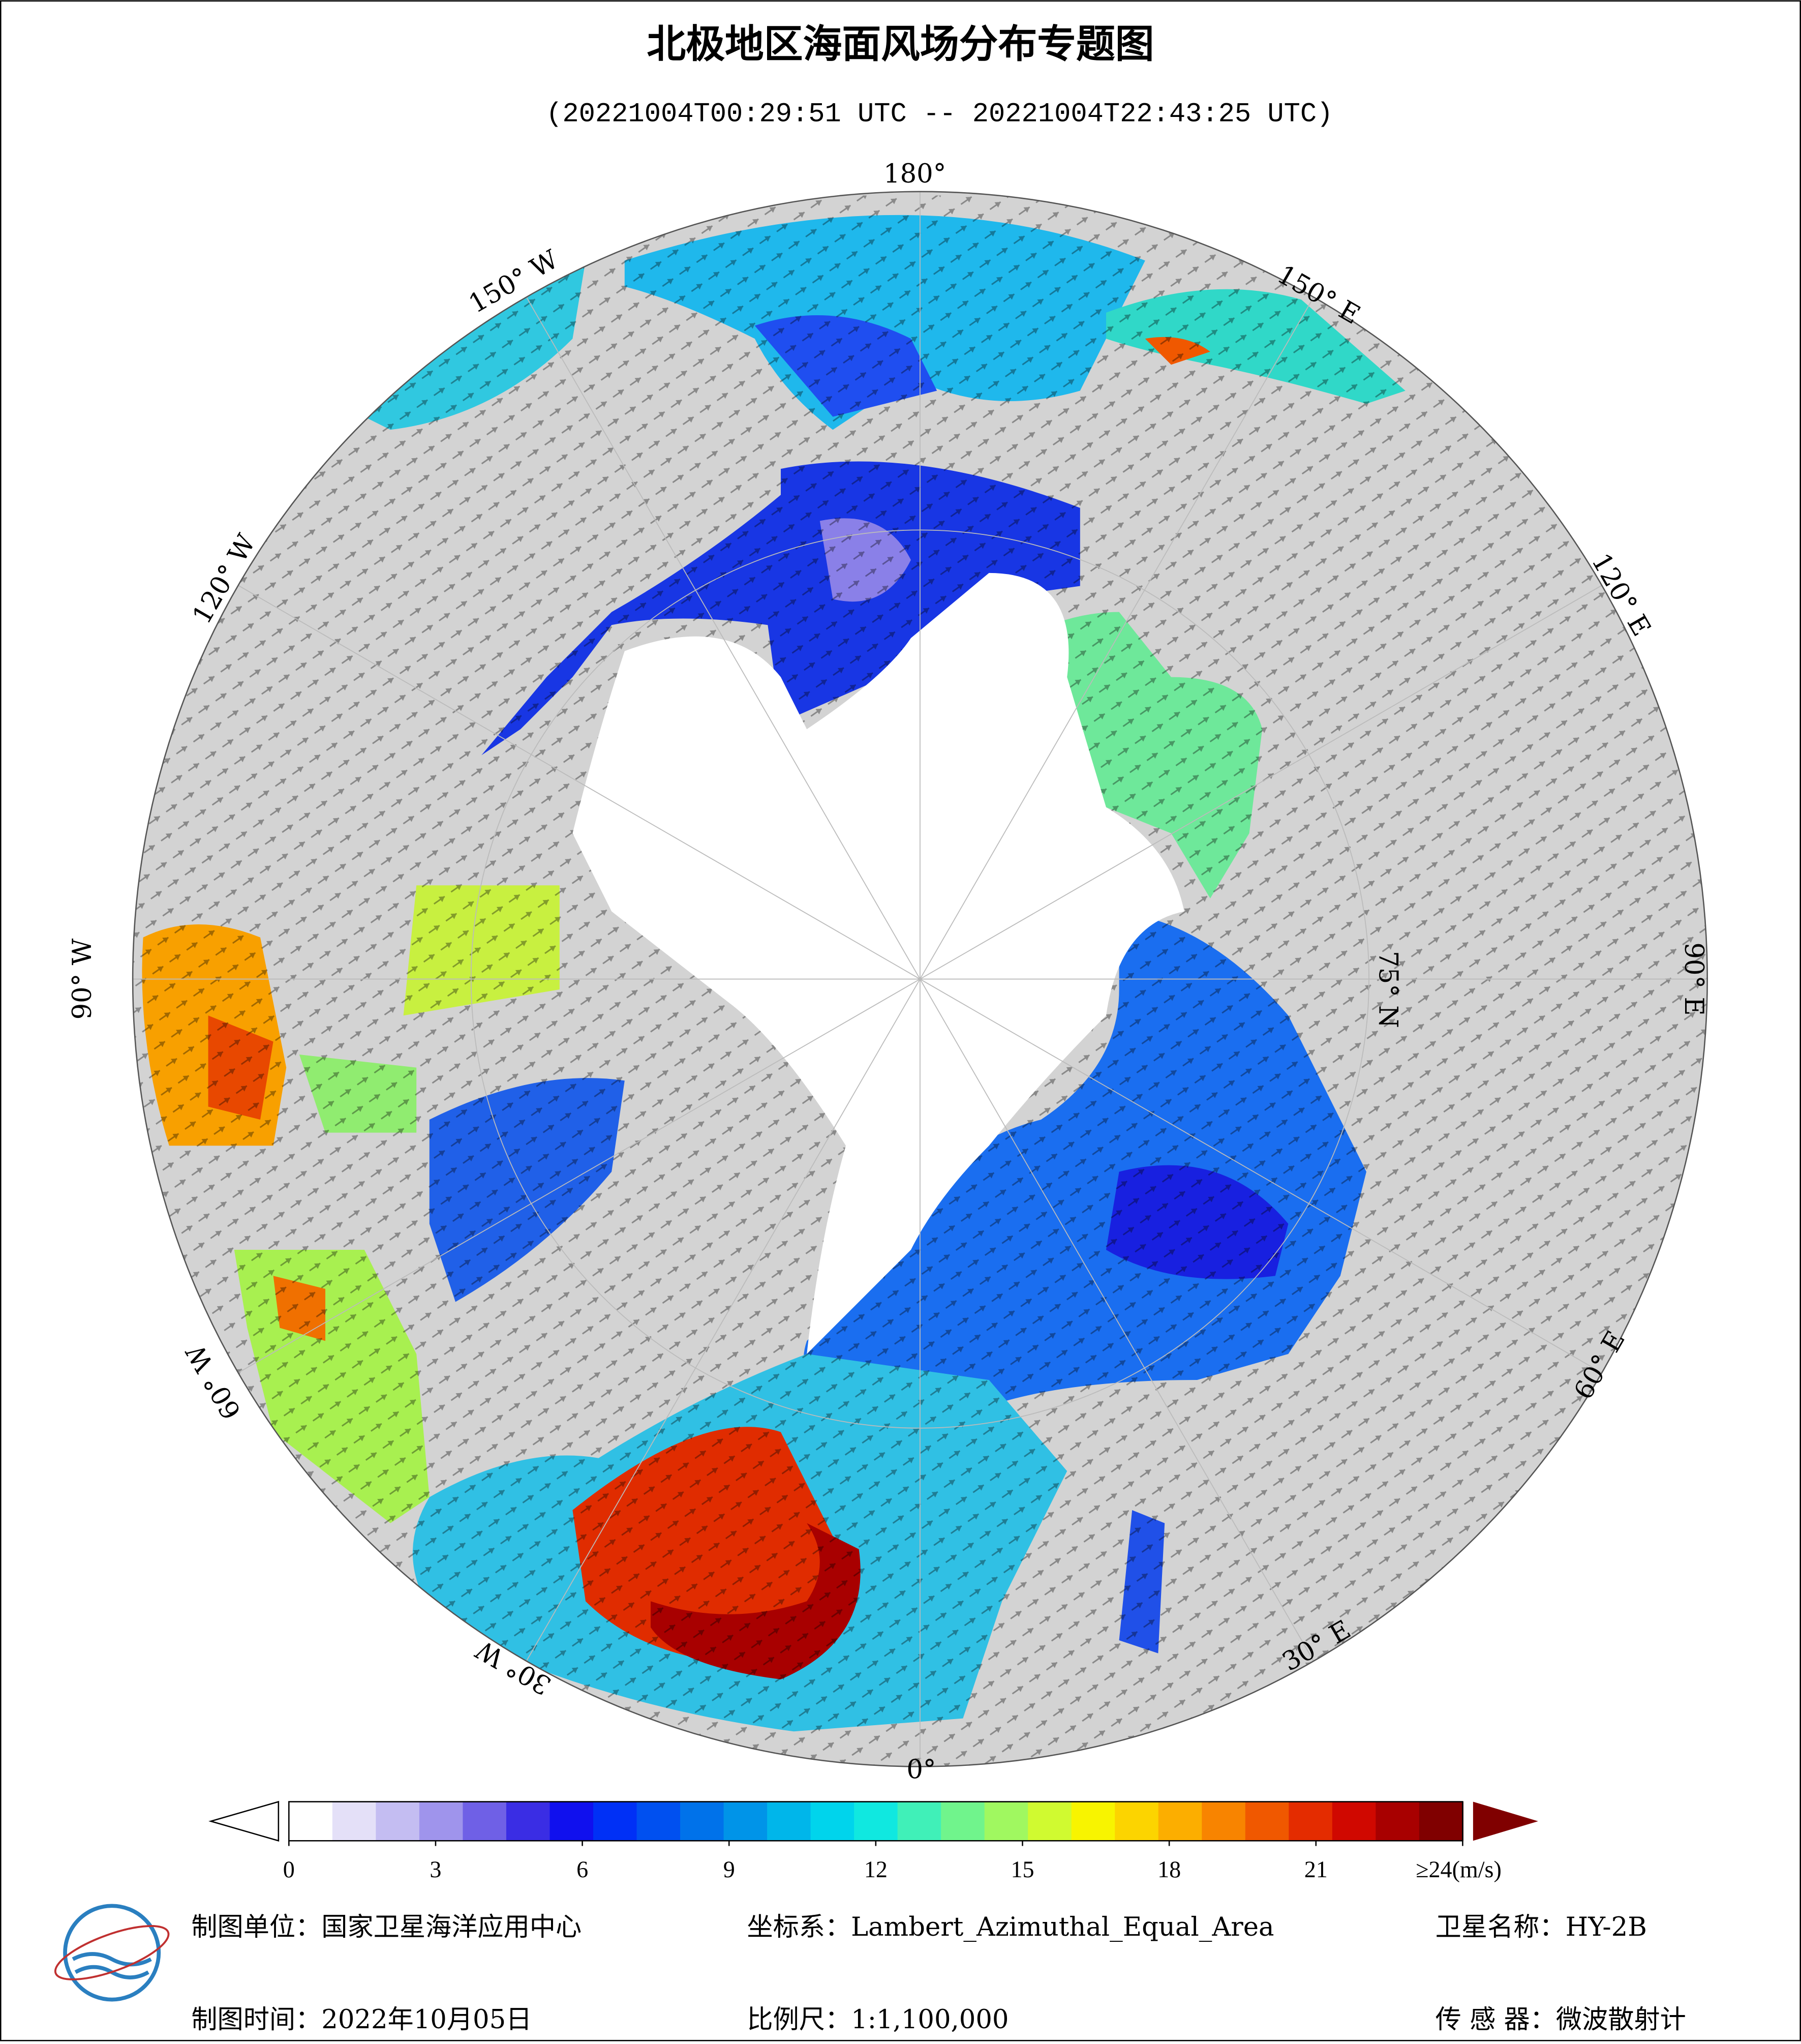 This screenshot has width=1801, height=2044. Describe the element at coordinates (112, 1953) in the screenshot. I see `logo` at that location.